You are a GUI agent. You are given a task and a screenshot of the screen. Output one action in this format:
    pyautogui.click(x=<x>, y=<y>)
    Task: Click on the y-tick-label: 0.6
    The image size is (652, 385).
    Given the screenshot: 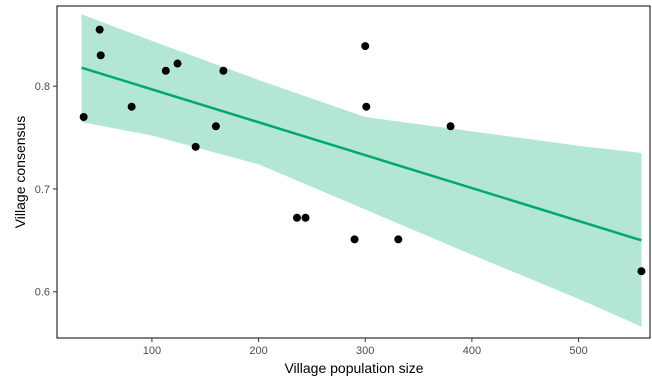 What is the action you would take?
    pyautogui.click(x=42, y=293)
    